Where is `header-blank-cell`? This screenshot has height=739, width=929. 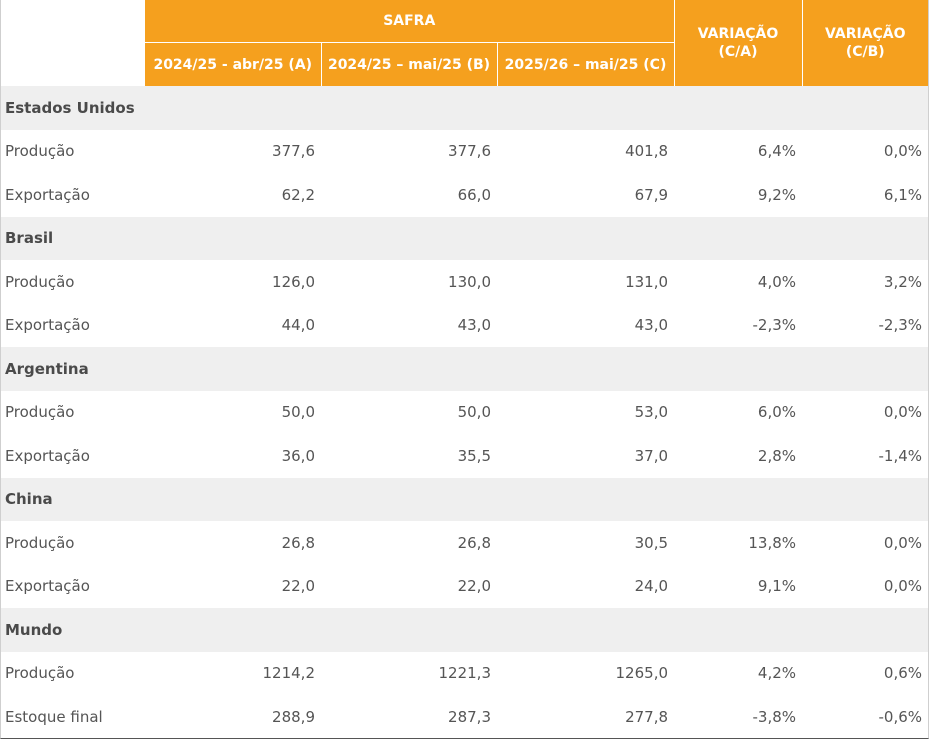
header-blank-cell is located at coordinates (73, 43).